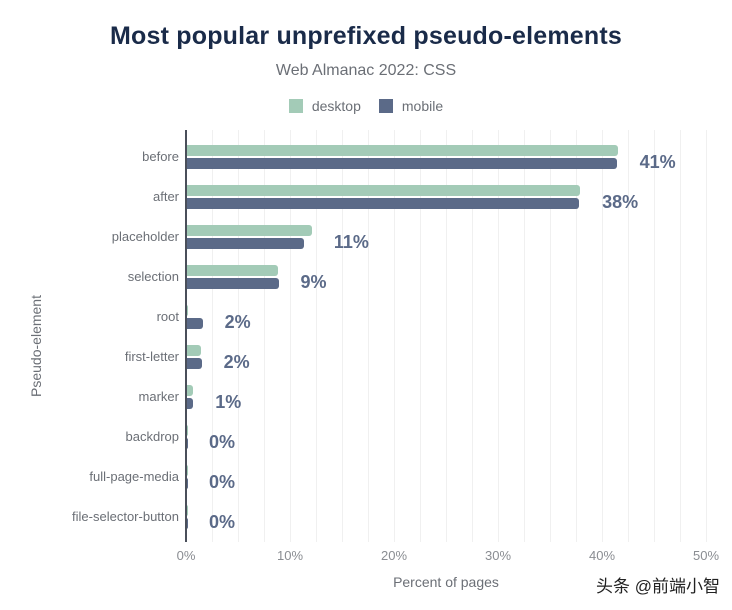  What do you see at coordinates (336, 106) in the screenshot?
I see `legend-label: desktop` at bounding box center [336, 106].